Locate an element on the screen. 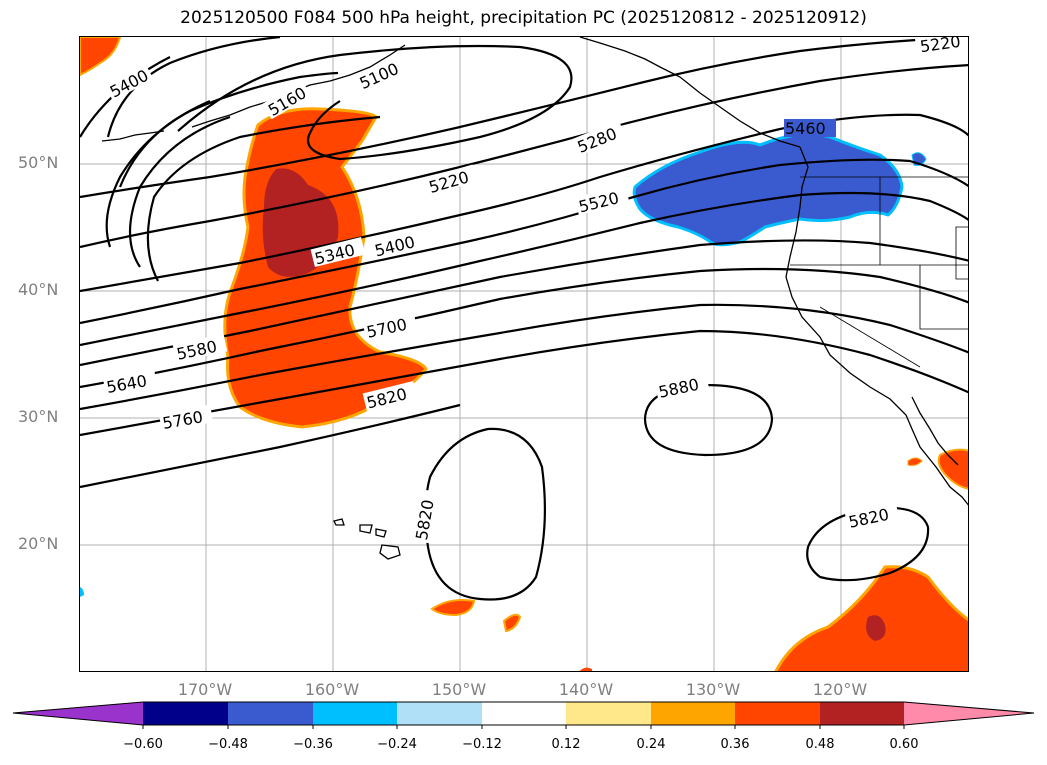  contour-label-5400a: 5400 is located at coordinates (129, 84).